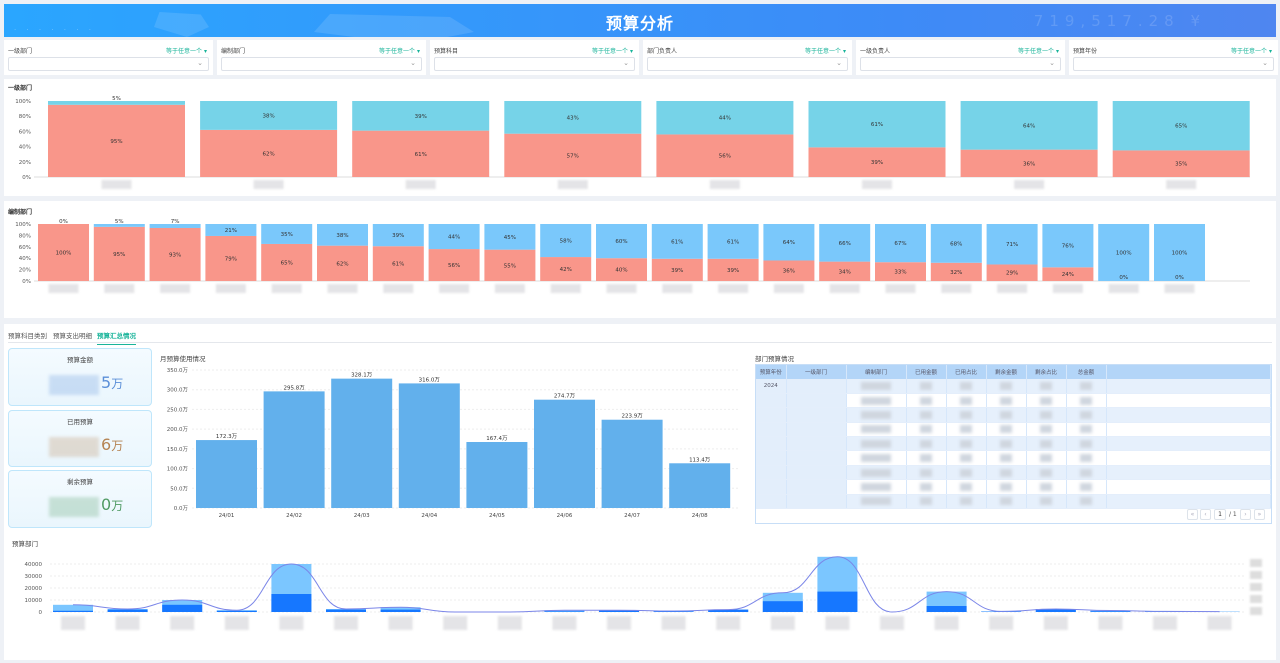 The height and width of the screenshot is (663, 1280). I want to click on tab-divider, so click(640, 342).